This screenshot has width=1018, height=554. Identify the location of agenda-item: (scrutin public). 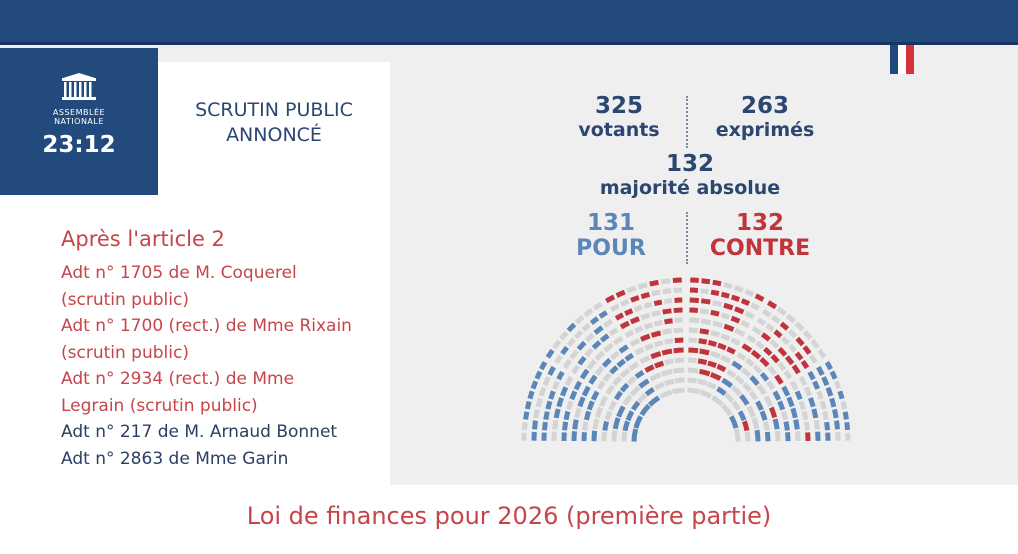
(125, 352).